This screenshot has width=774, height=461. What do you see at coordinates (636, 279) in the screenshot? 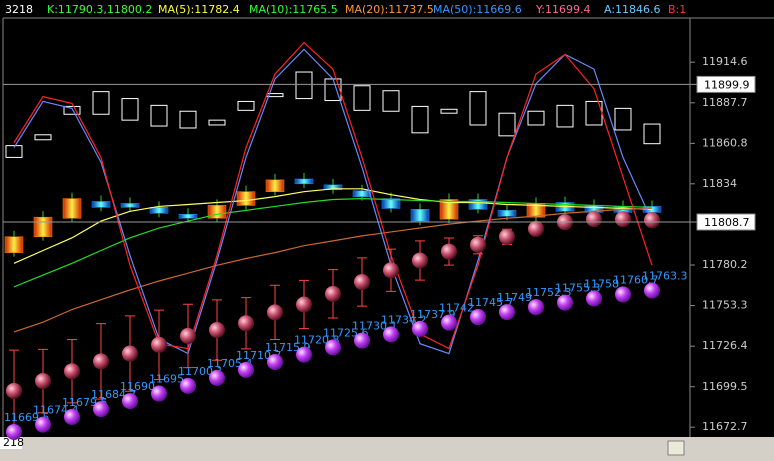
I see `ball-label: 11760.7` at bounding box center [636, 279].